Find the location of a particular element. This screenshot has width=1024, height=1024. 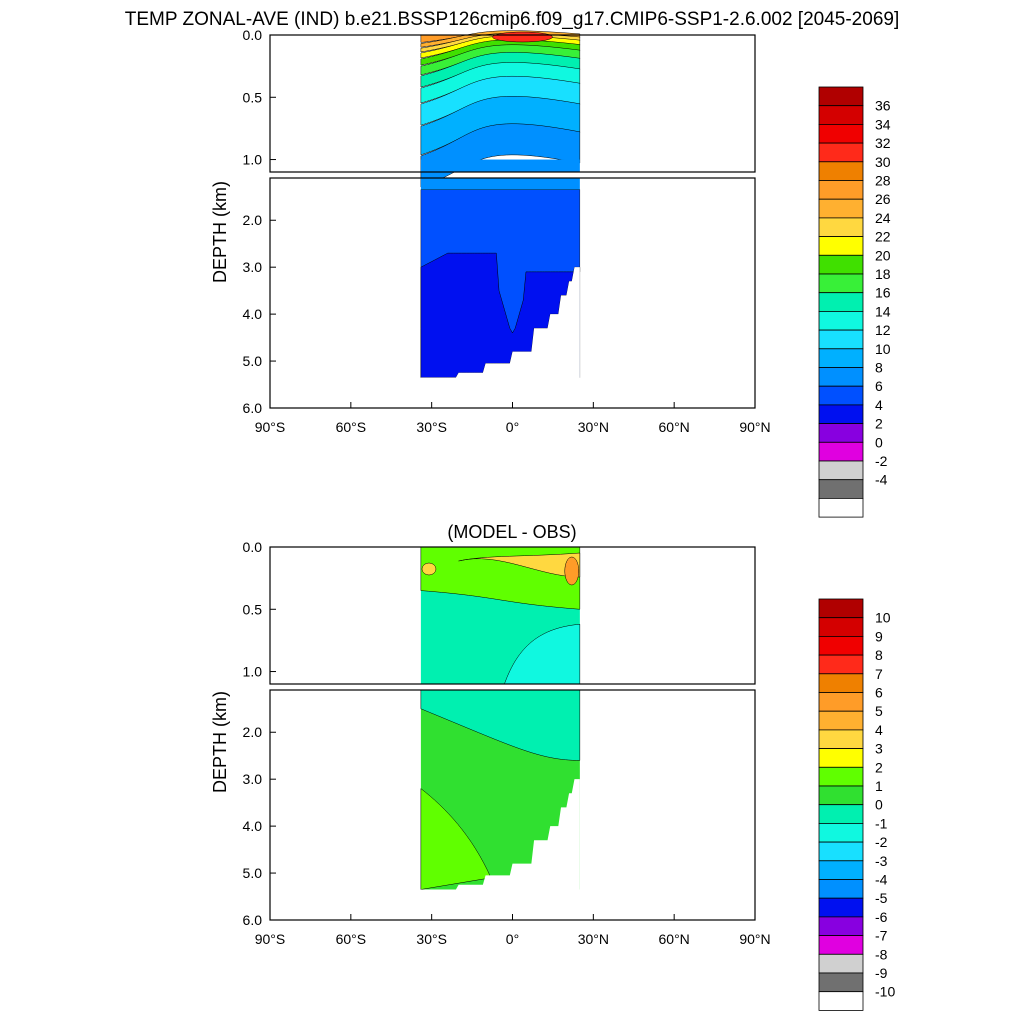

colorbar-label: 6 is located at coordinates (879, 693).